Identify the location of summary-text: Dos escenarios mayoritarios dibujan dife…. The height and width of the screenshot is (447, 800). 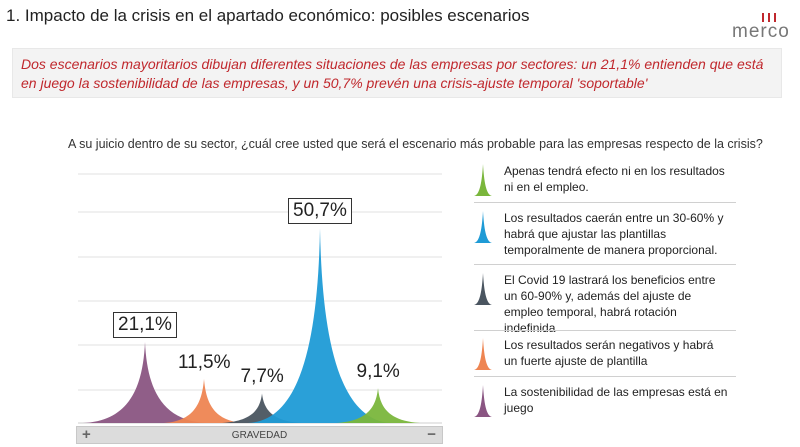
(392, 73).